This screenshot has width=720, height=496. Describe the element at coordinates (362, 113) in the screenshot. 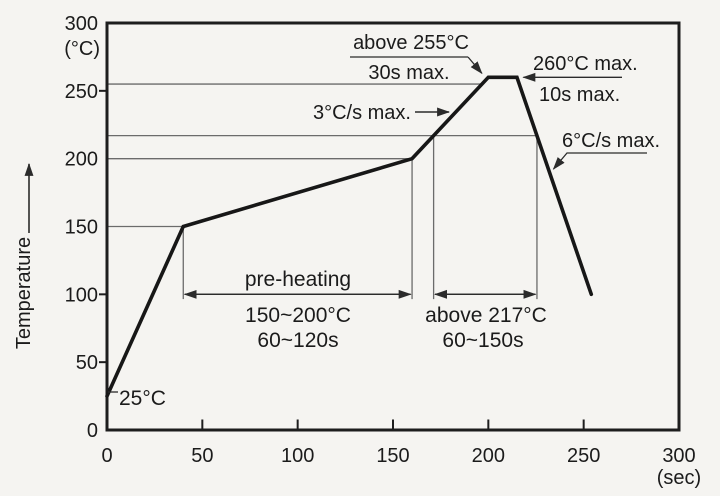

I see `annotation-ramp-up-label: 3°C/s max.` at that location.